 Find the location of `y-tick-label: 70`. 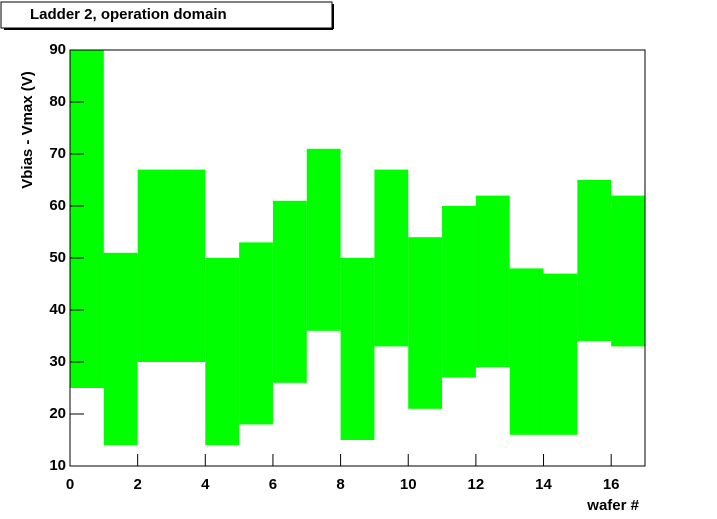

y-tick-label: 70 is located at coordinates (57, 153).